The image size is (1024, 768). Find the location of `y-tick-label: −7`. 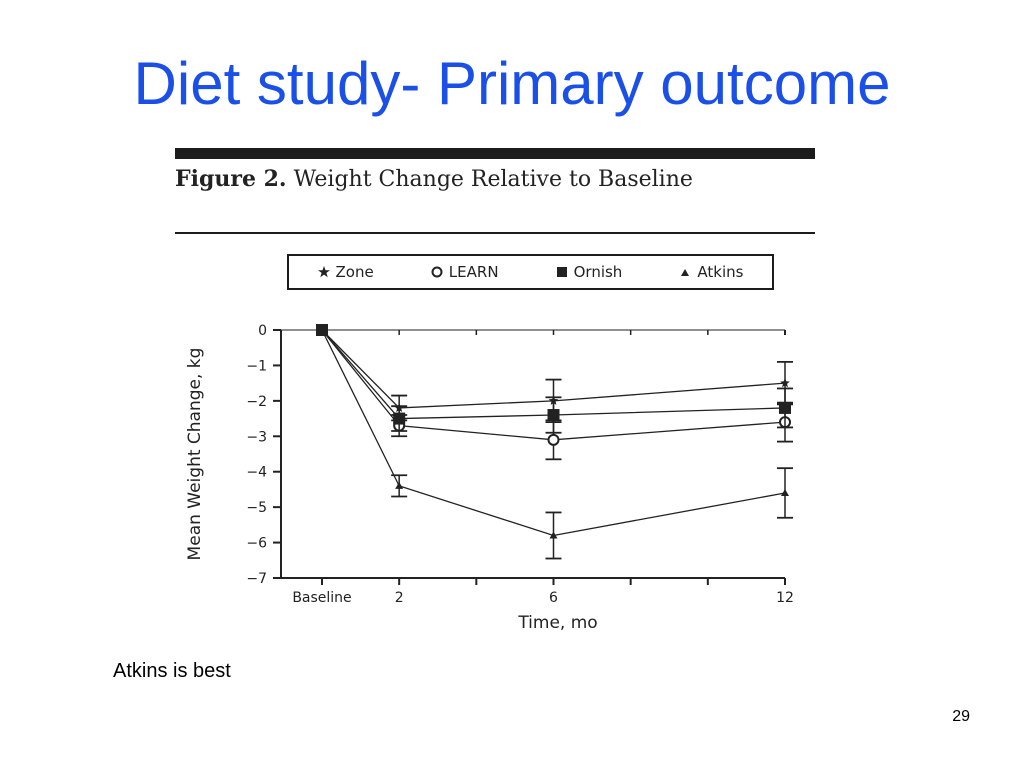

y-tick-label: −7 is located at coordinates (256, 579).